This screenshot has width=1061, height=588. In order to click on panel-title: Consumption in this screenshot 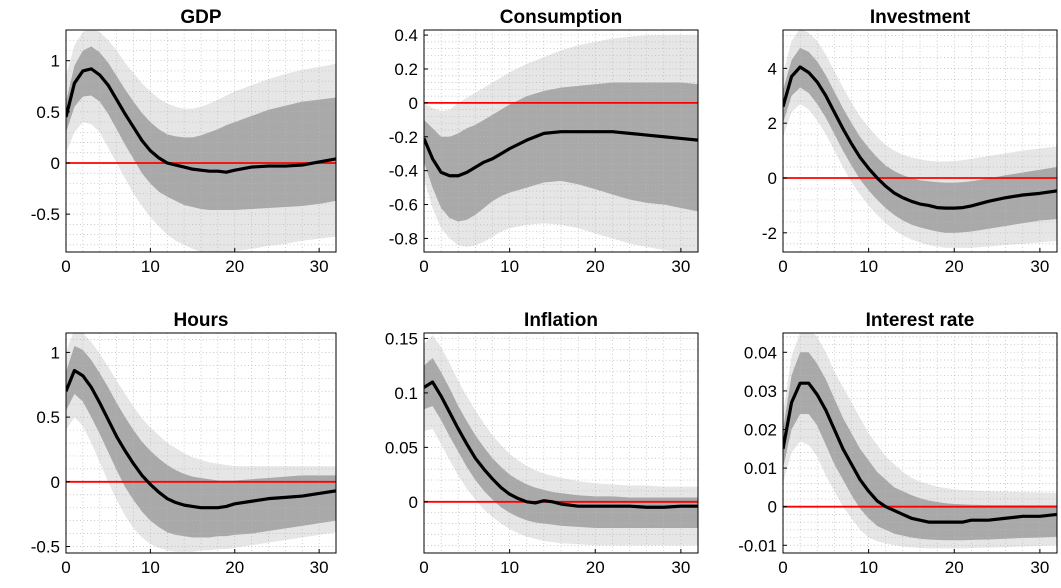, I will do `click(561, 17)`.